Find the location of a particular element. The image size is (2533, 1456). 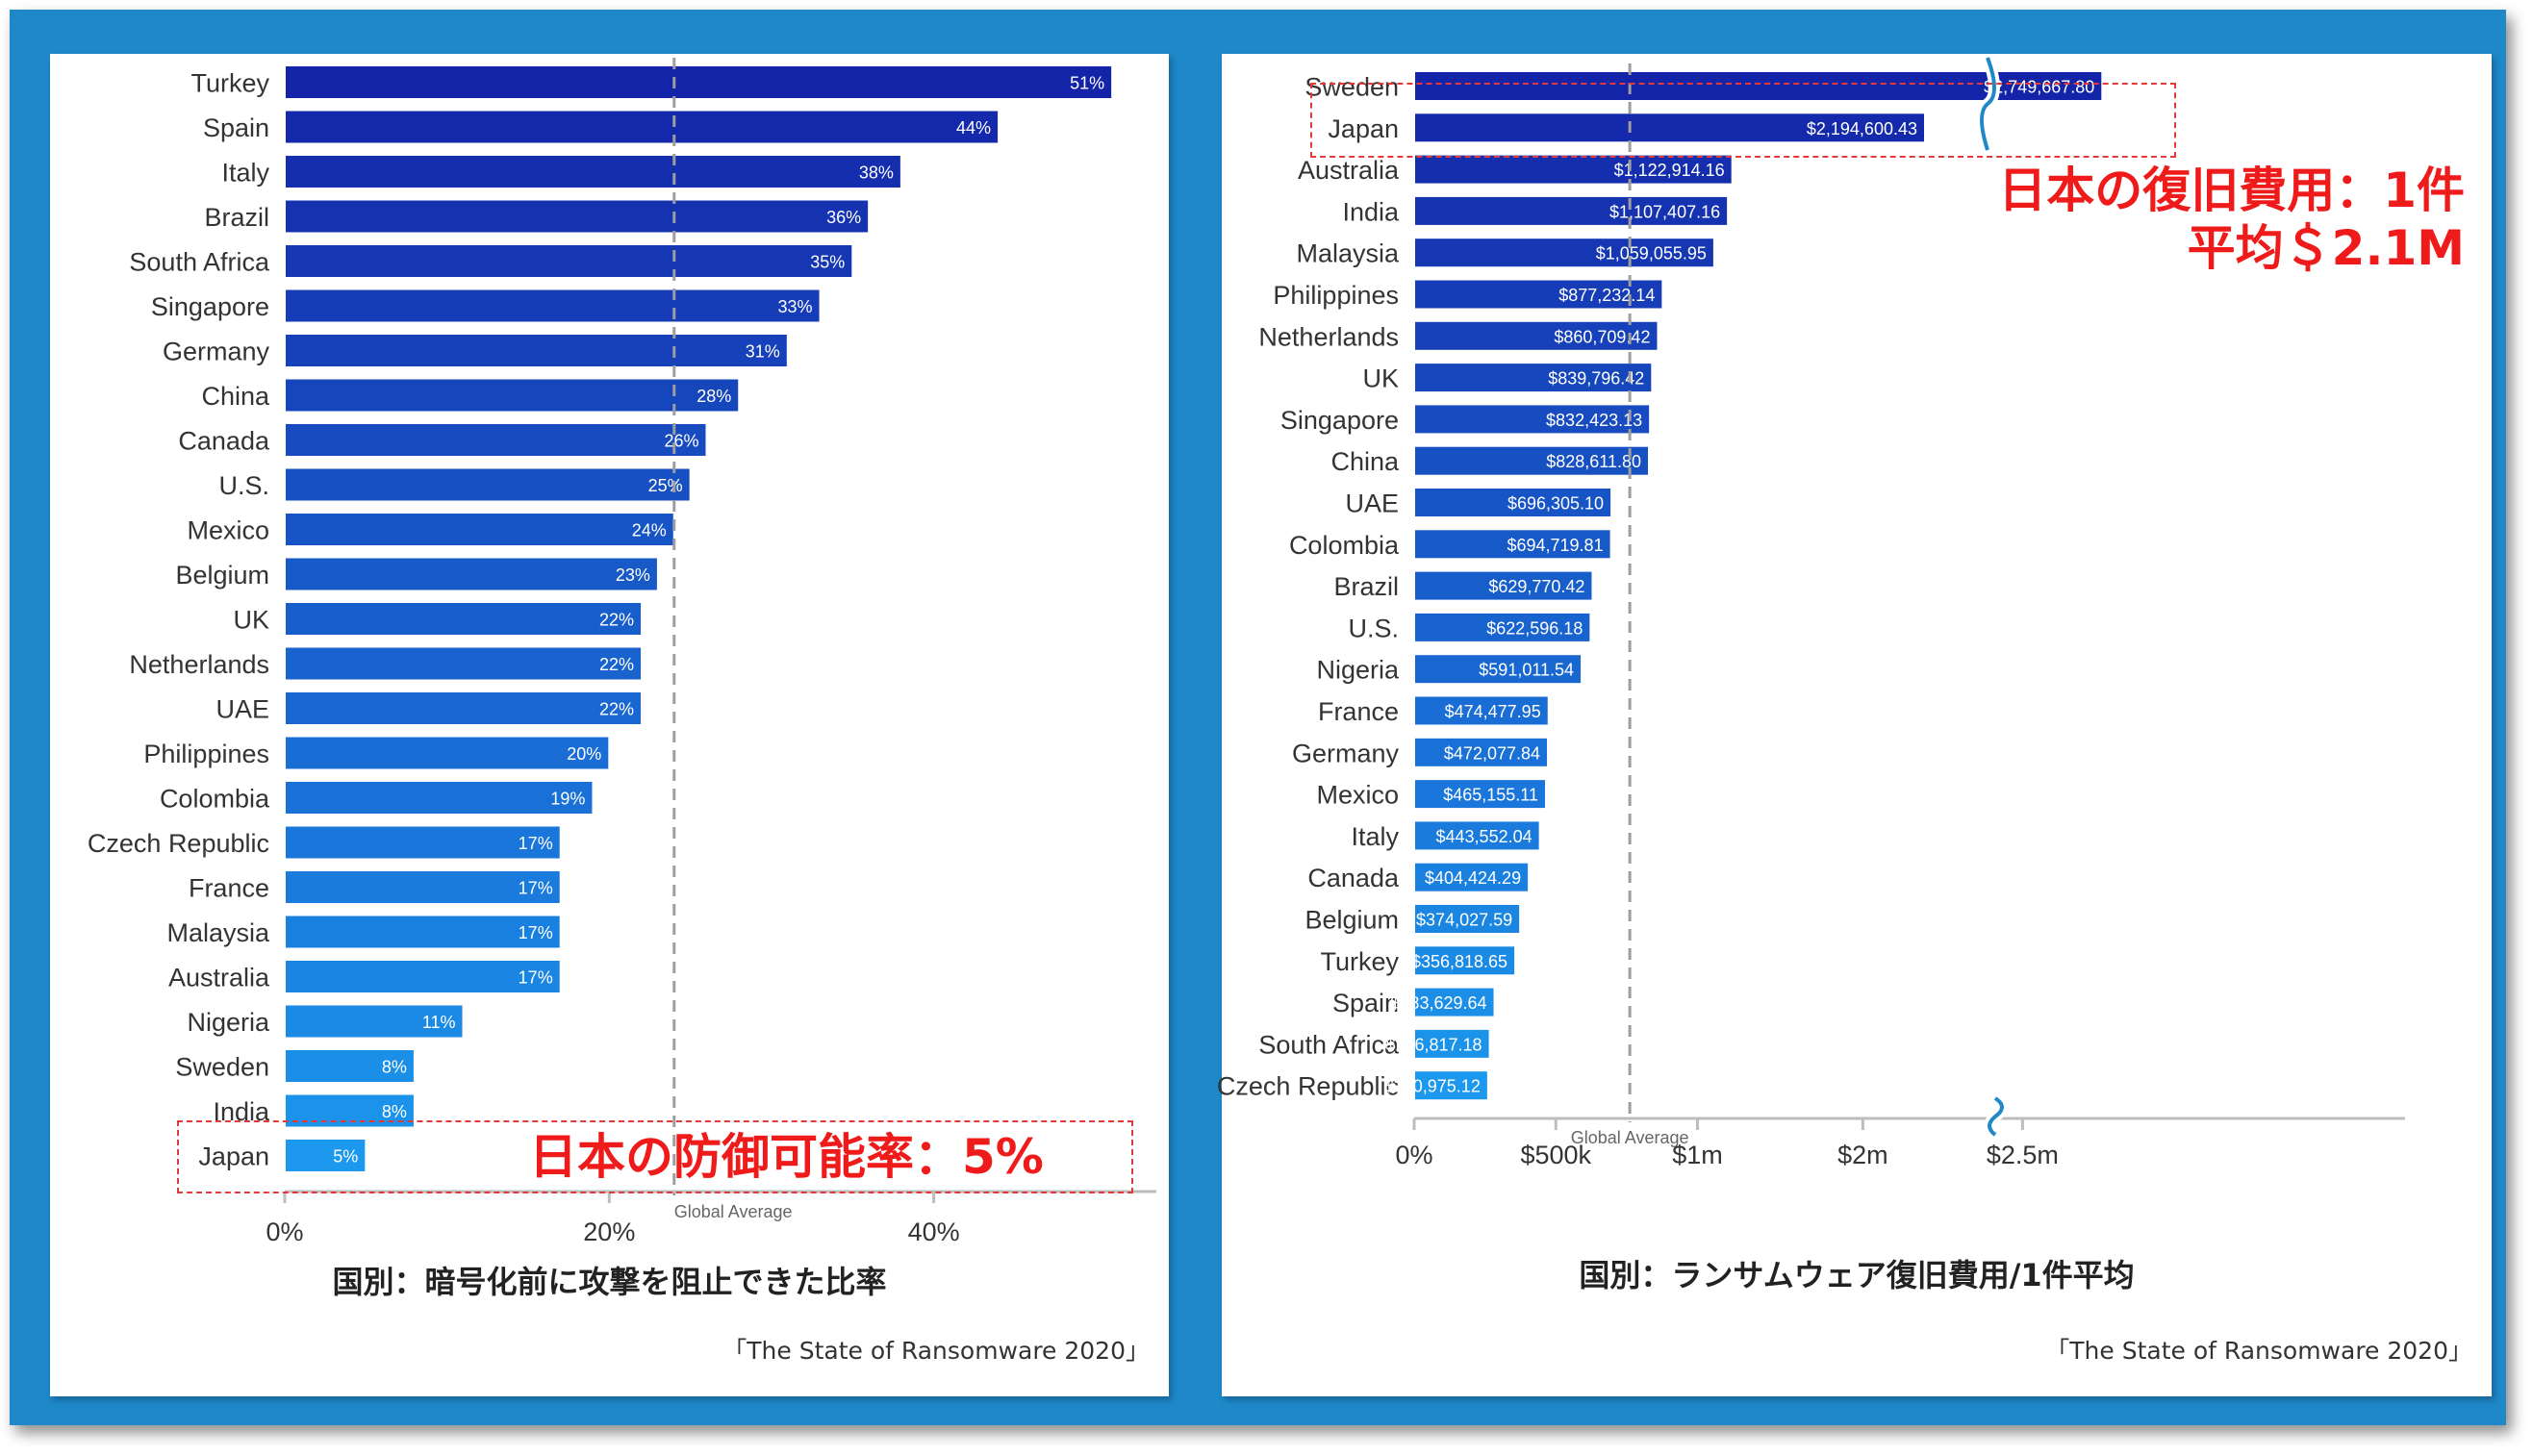

value-label: 28% is located at coordinates (714, 396).